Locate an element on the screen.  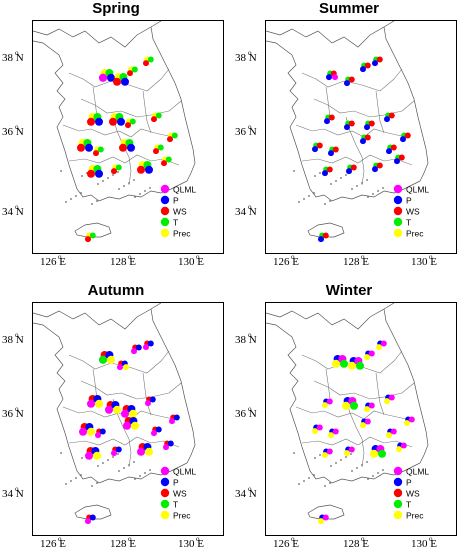
legend-label: QLML is located at coordinates (417, 472).